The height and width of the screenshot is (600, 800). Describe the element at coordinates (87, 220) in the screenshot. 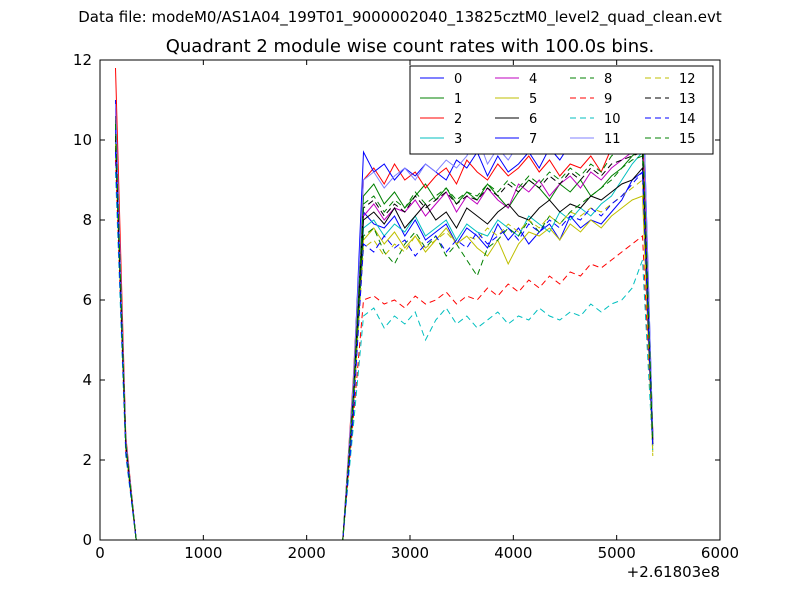

I see `y-tick-label: 8` at that location.